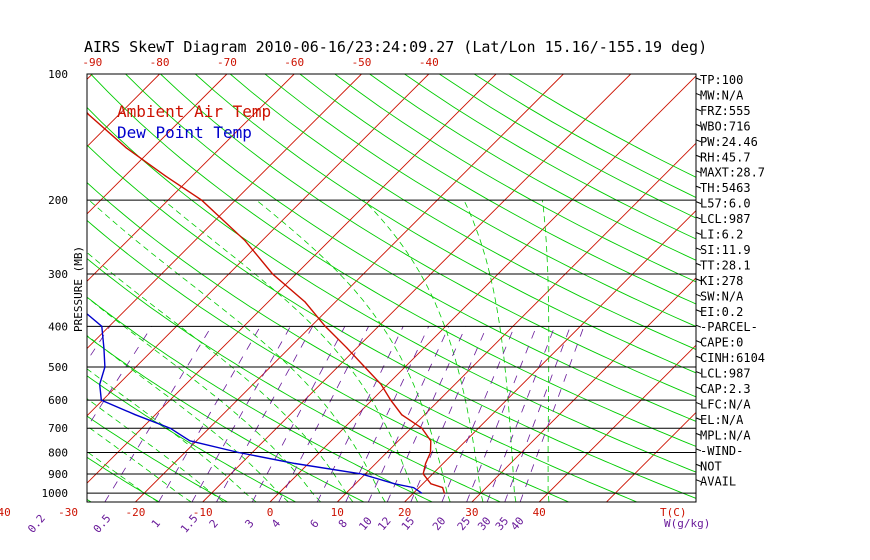 The height and width of the screenshot is (560, 870). Describe the element at coordinates (722, 296) in the screenshot. I see `stability-index: SW:N/A` at that location.